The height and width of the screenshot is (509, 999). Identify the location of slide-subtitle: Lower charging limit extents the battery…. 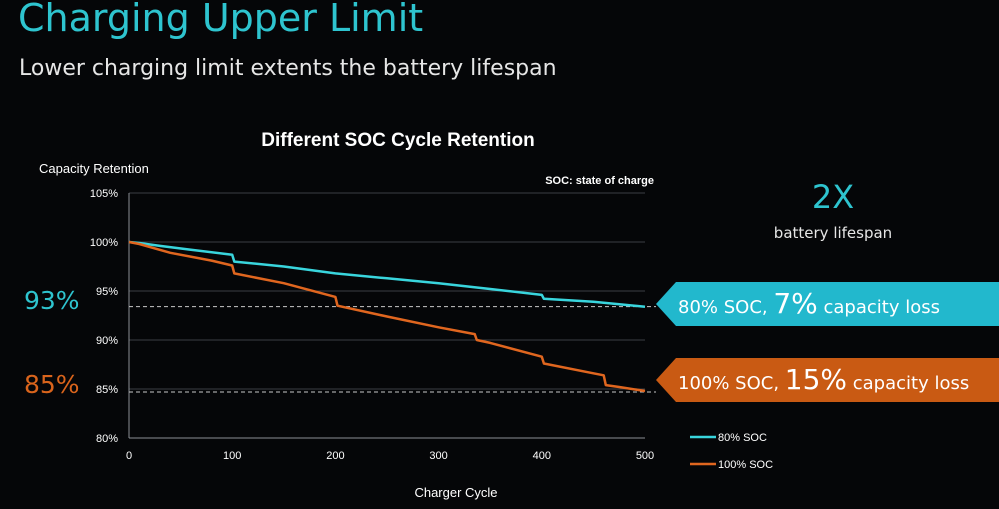
(288, 68).